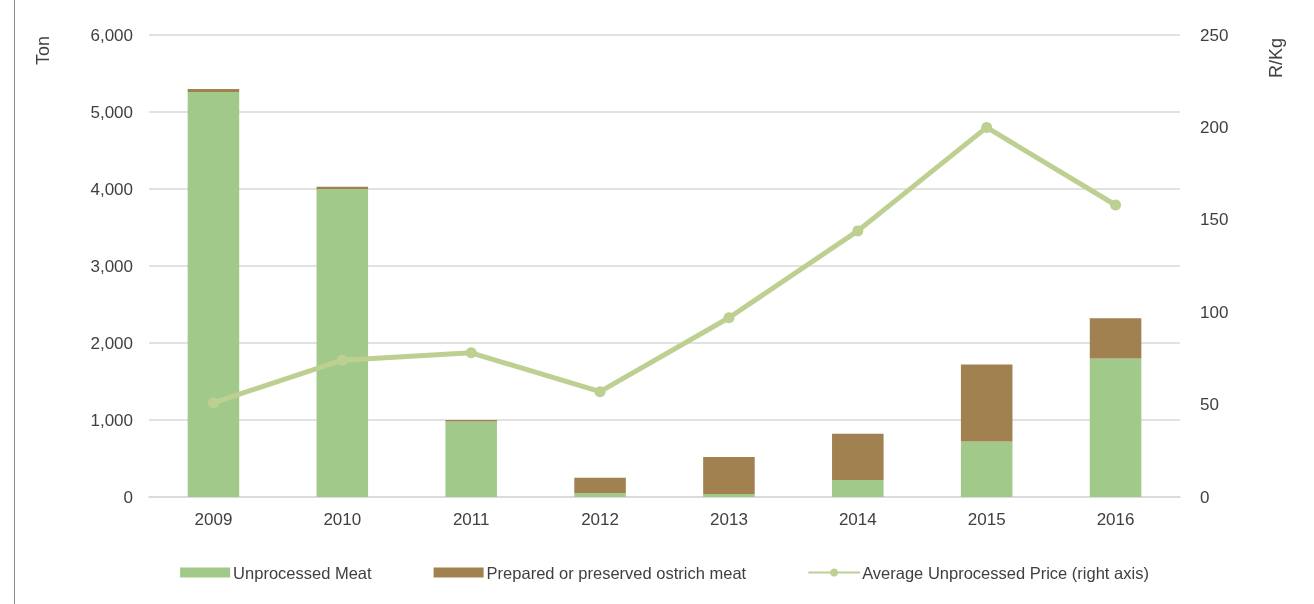  I want to click on x-tick-label: 2014, so click(857, 519).